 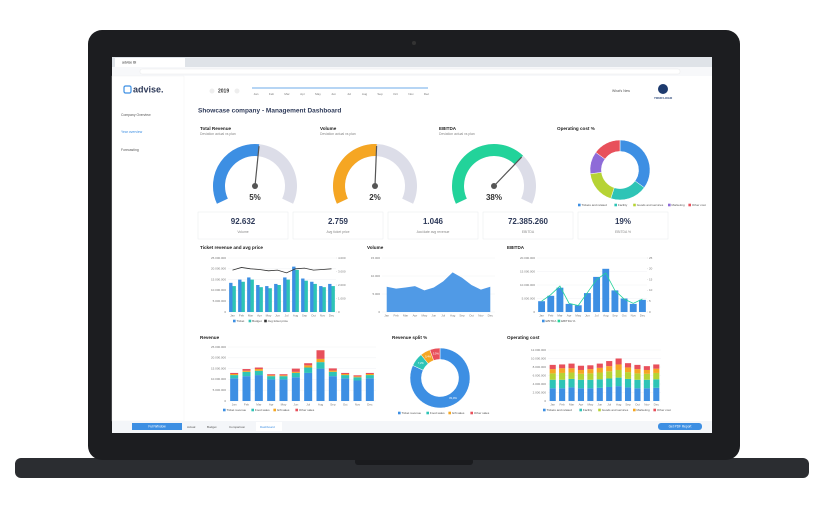 What do you see at coordinates (428, 357) in the screenshot?
I see `donut-label: 5,4%` at bounding box center [428, 357].